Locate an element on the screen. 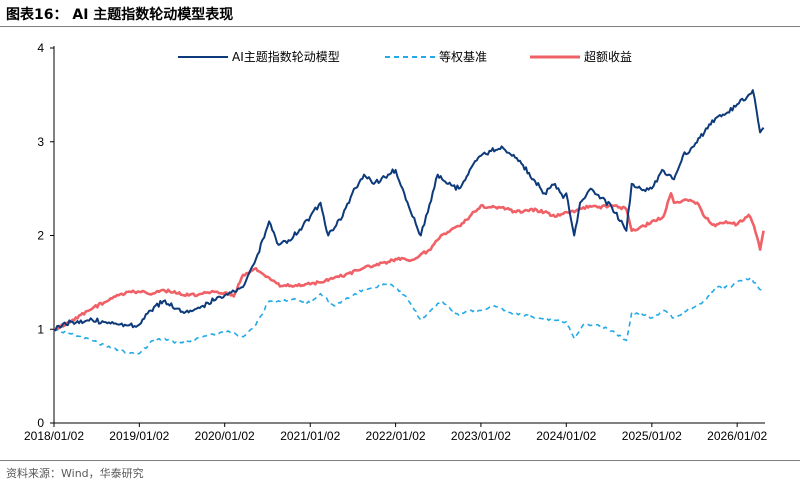  legend-label-2: 等权基准 is located at coordinates (463, 57).